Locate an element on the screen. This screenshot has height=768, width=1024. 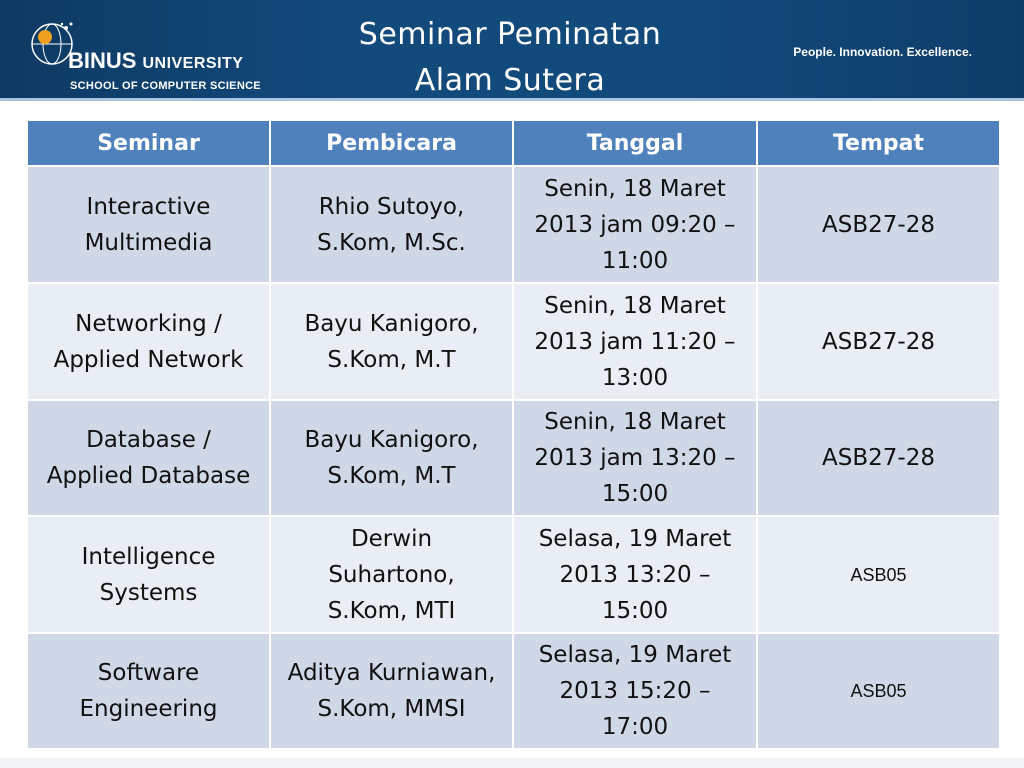
tagline: People. Innovation. Excellence. is located at coordinates (882, 52).